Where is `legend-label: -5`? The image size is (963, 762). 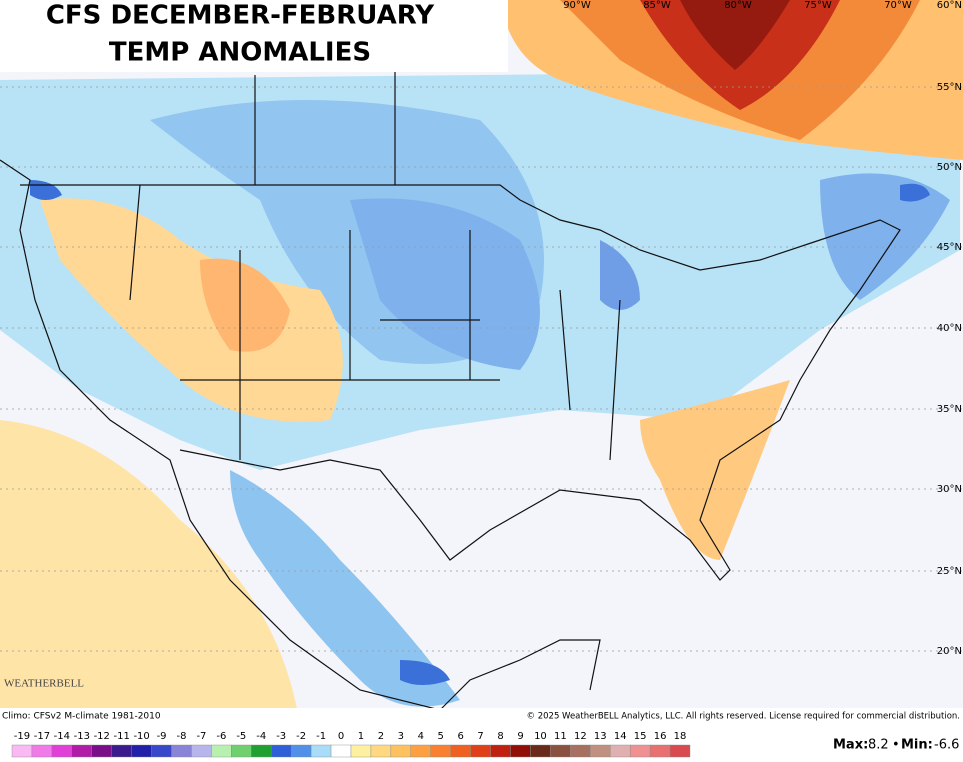
legend-label: -5 is located at coordinates (241, 736).